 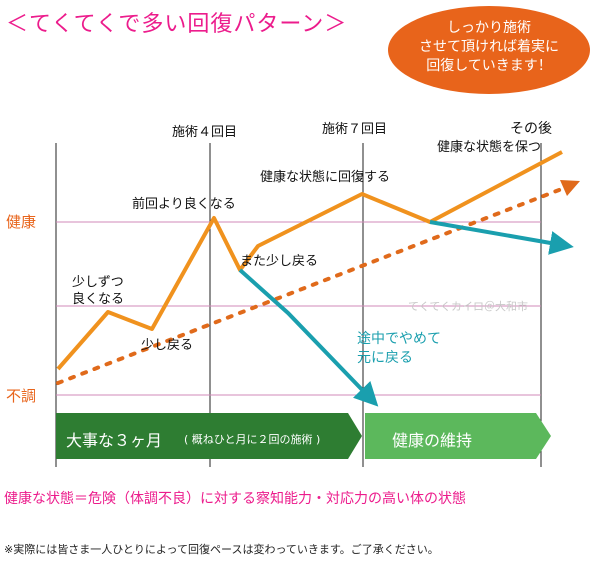 I want to click on callout-bubble: しっかり施術 させて頂ければ着実に 回復していきます！, so click(x=489, y=52).